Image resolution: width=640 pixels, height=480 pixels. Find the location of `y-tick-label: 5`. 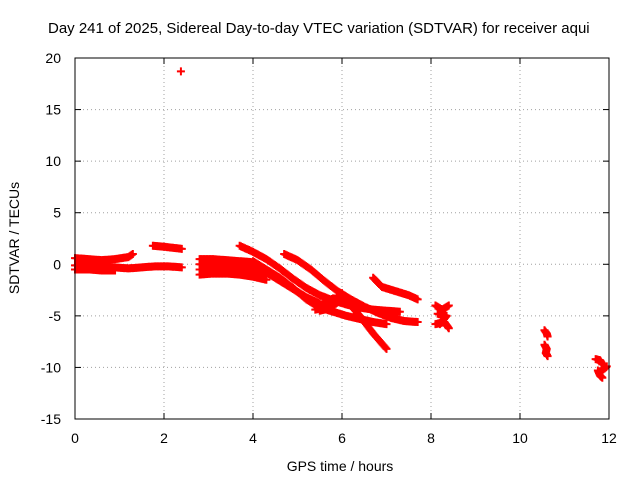

y-tick-label: 5 is located at coordinates (57, 213).